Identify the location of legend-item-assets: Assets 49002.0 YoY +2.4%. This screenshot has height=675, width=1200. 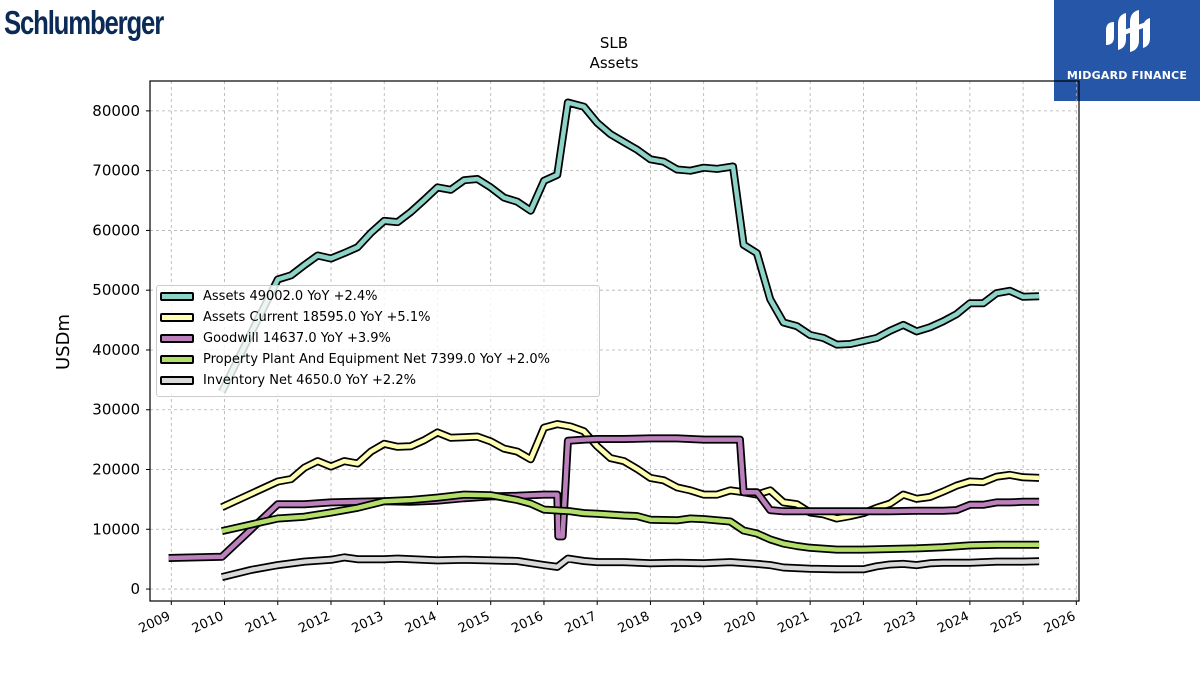
(377, 298).